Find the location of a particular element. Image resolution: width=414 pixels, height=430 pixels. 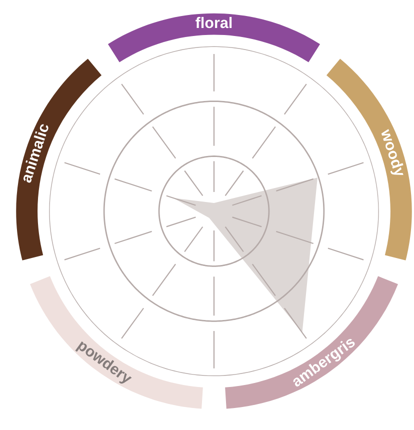

spoke-label: animalic is located at coordinates (35, 153).